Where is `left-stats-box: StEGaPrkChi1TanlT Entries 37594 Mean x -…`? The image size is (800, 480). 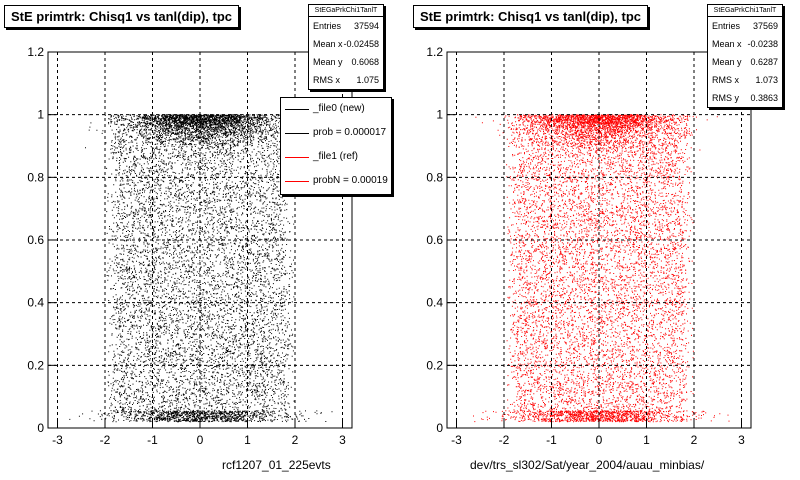
left-stats-box: StEGaPrkChi1TanlT Entries 37594 Mean x -… is located at coordinates (346, 47).